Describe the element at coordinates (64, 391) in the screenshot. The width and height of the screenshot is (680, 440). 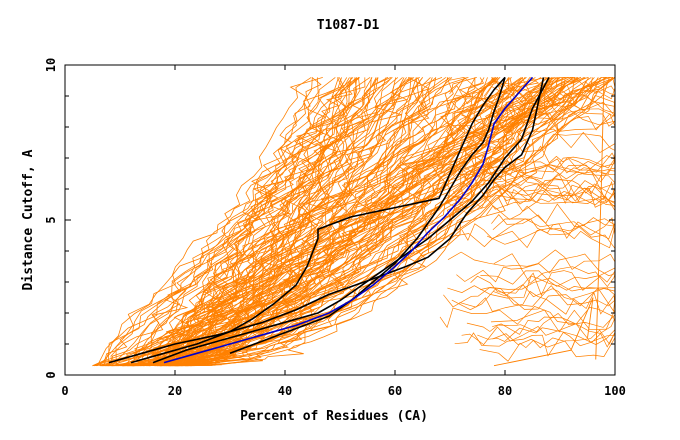
I see `x-tick-label: 0` at that location.